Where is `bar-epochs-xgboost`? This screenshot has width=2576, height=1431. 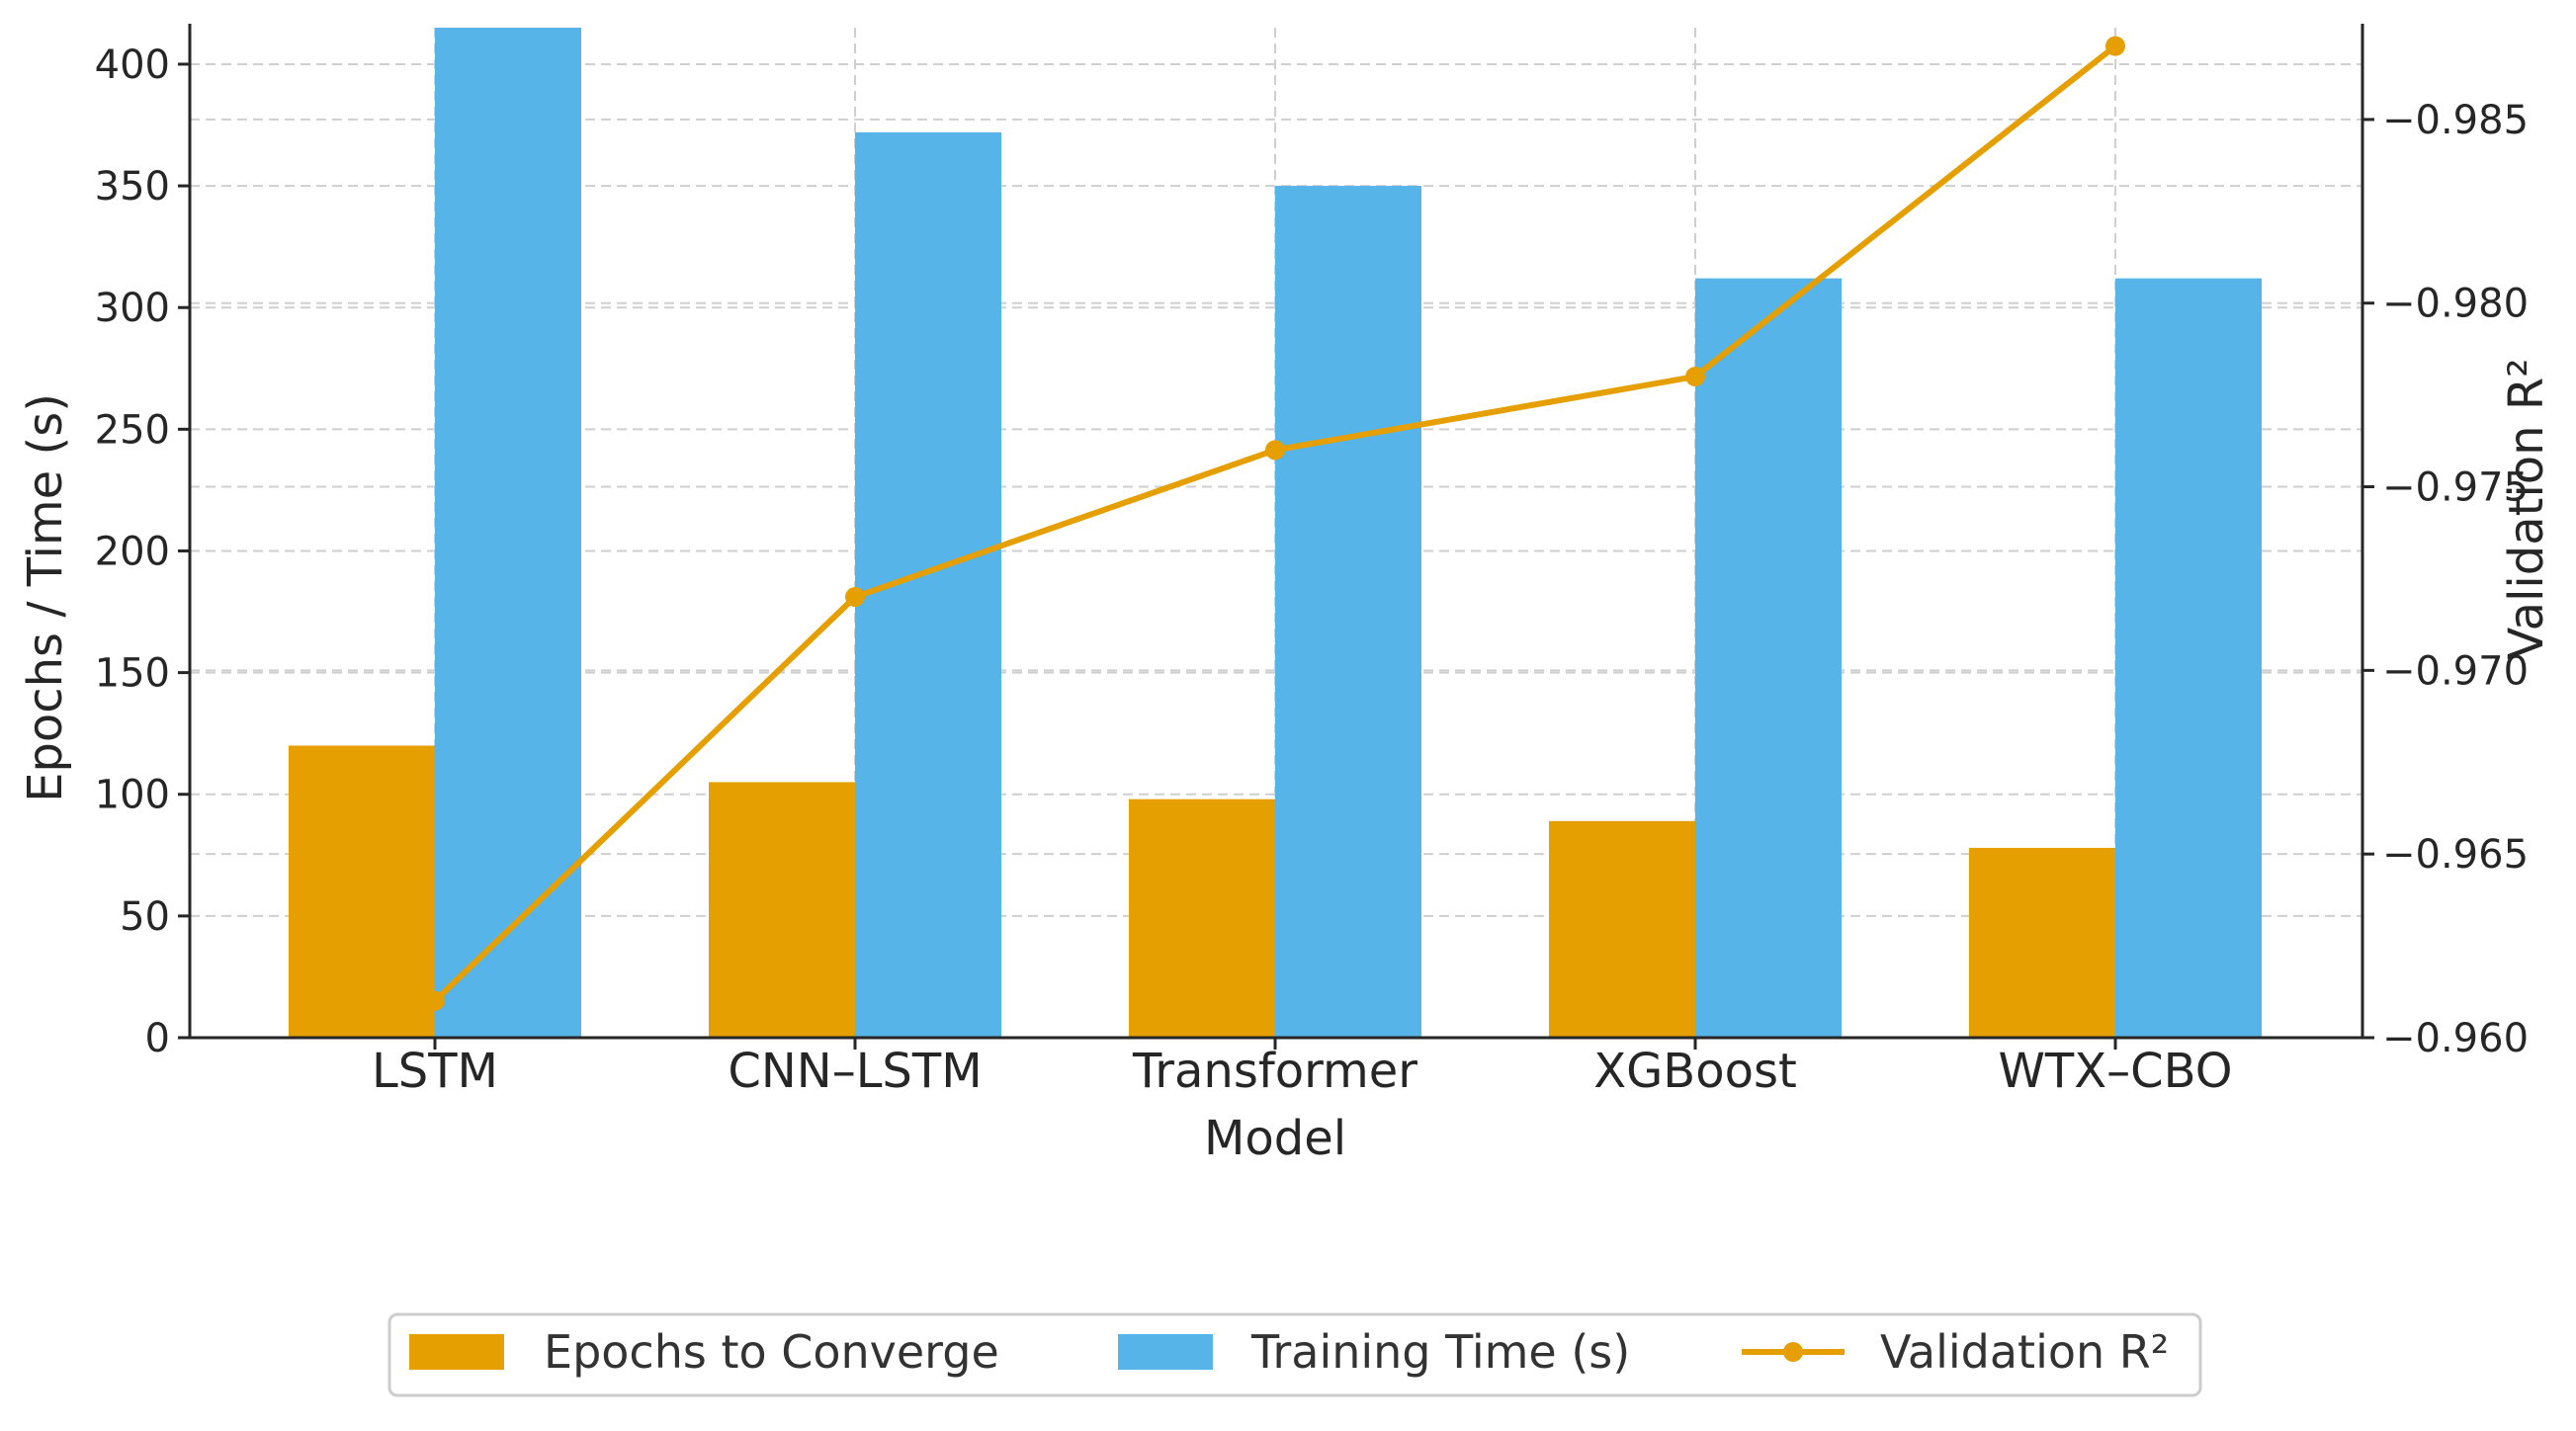 bar-epochs-xgboost is located at coordinates (1622, 929).